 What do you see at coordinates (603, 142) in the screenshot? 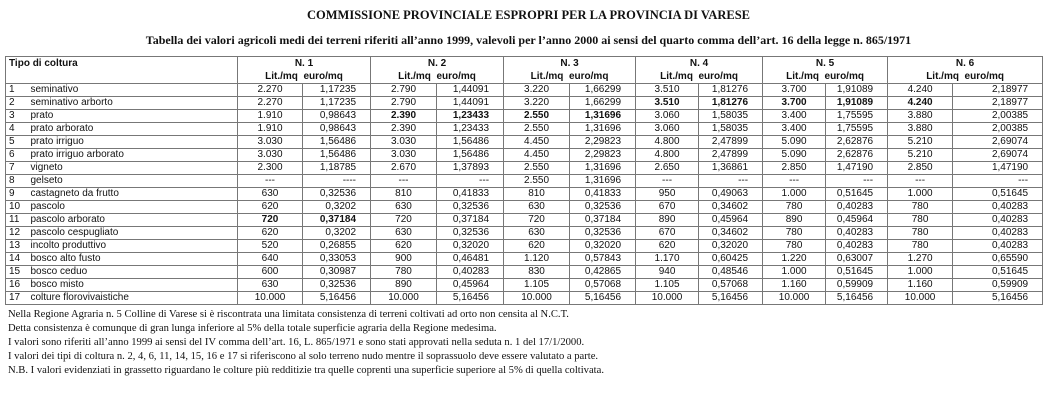
I see `value-euro: 2,29823` at bounding box center [603, 142].